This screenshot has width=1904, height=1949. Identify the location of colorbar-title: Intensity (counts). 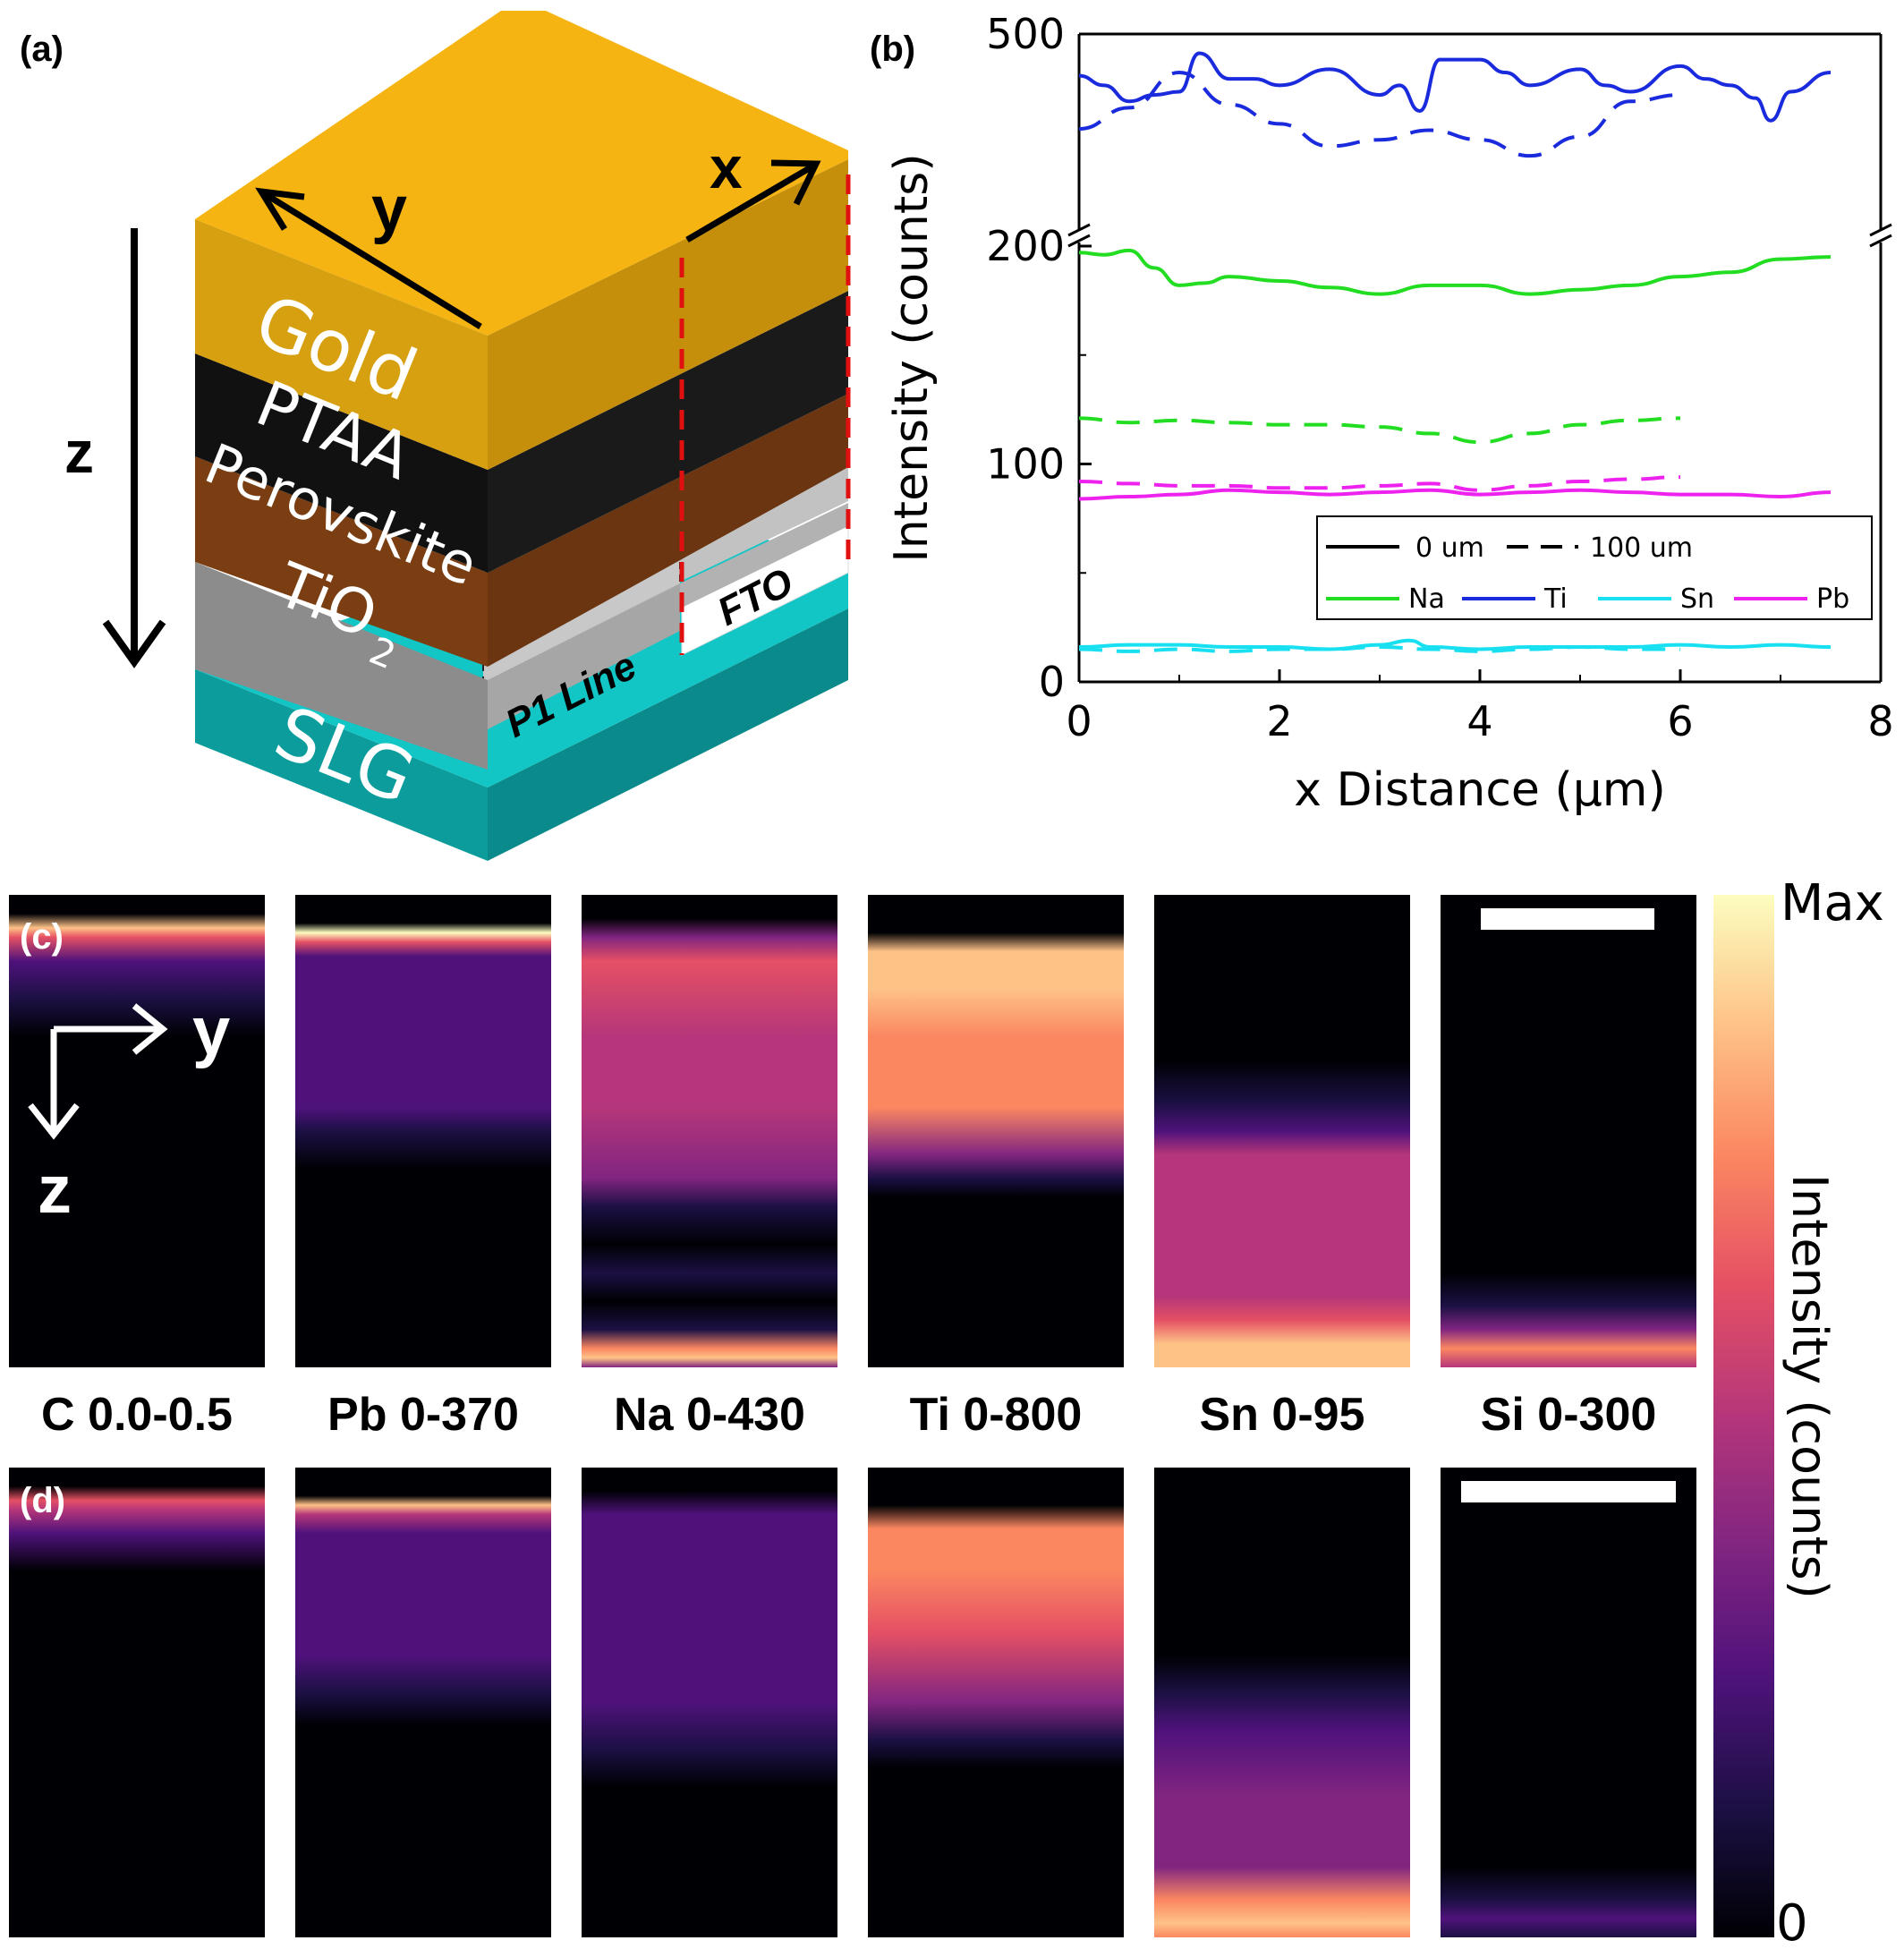
(1809, 1386).